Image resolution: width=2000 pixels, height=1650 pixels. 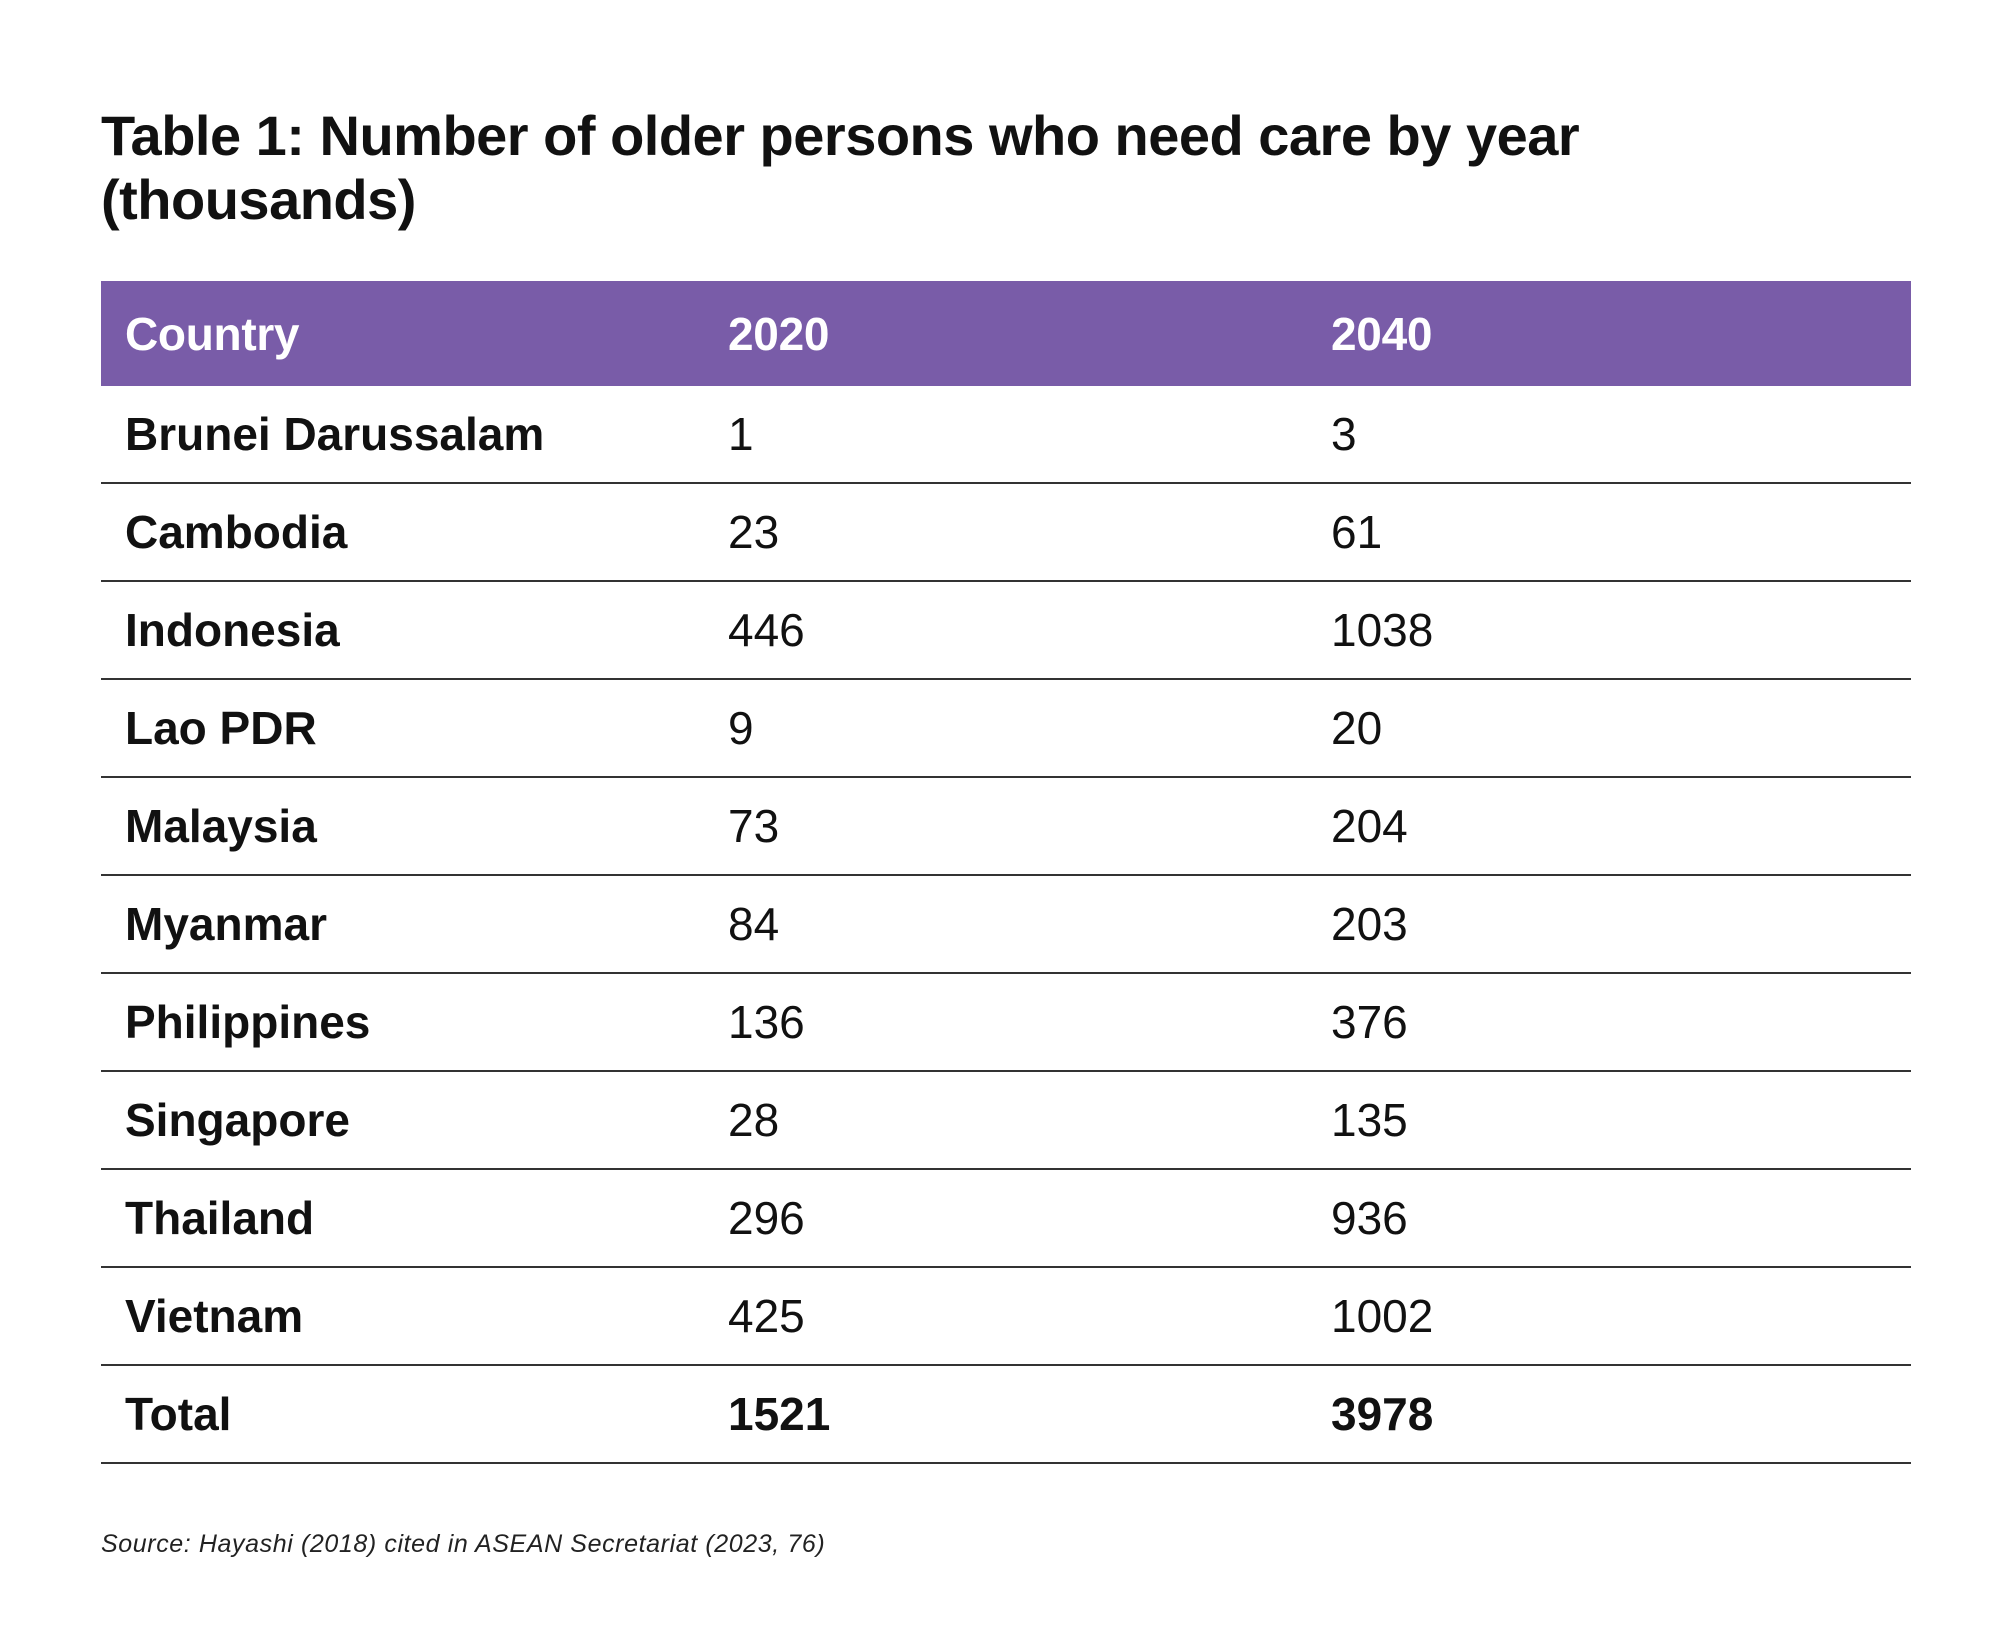 I want to click on value-2020-cell: 28, so click(x=1005, y=1120).